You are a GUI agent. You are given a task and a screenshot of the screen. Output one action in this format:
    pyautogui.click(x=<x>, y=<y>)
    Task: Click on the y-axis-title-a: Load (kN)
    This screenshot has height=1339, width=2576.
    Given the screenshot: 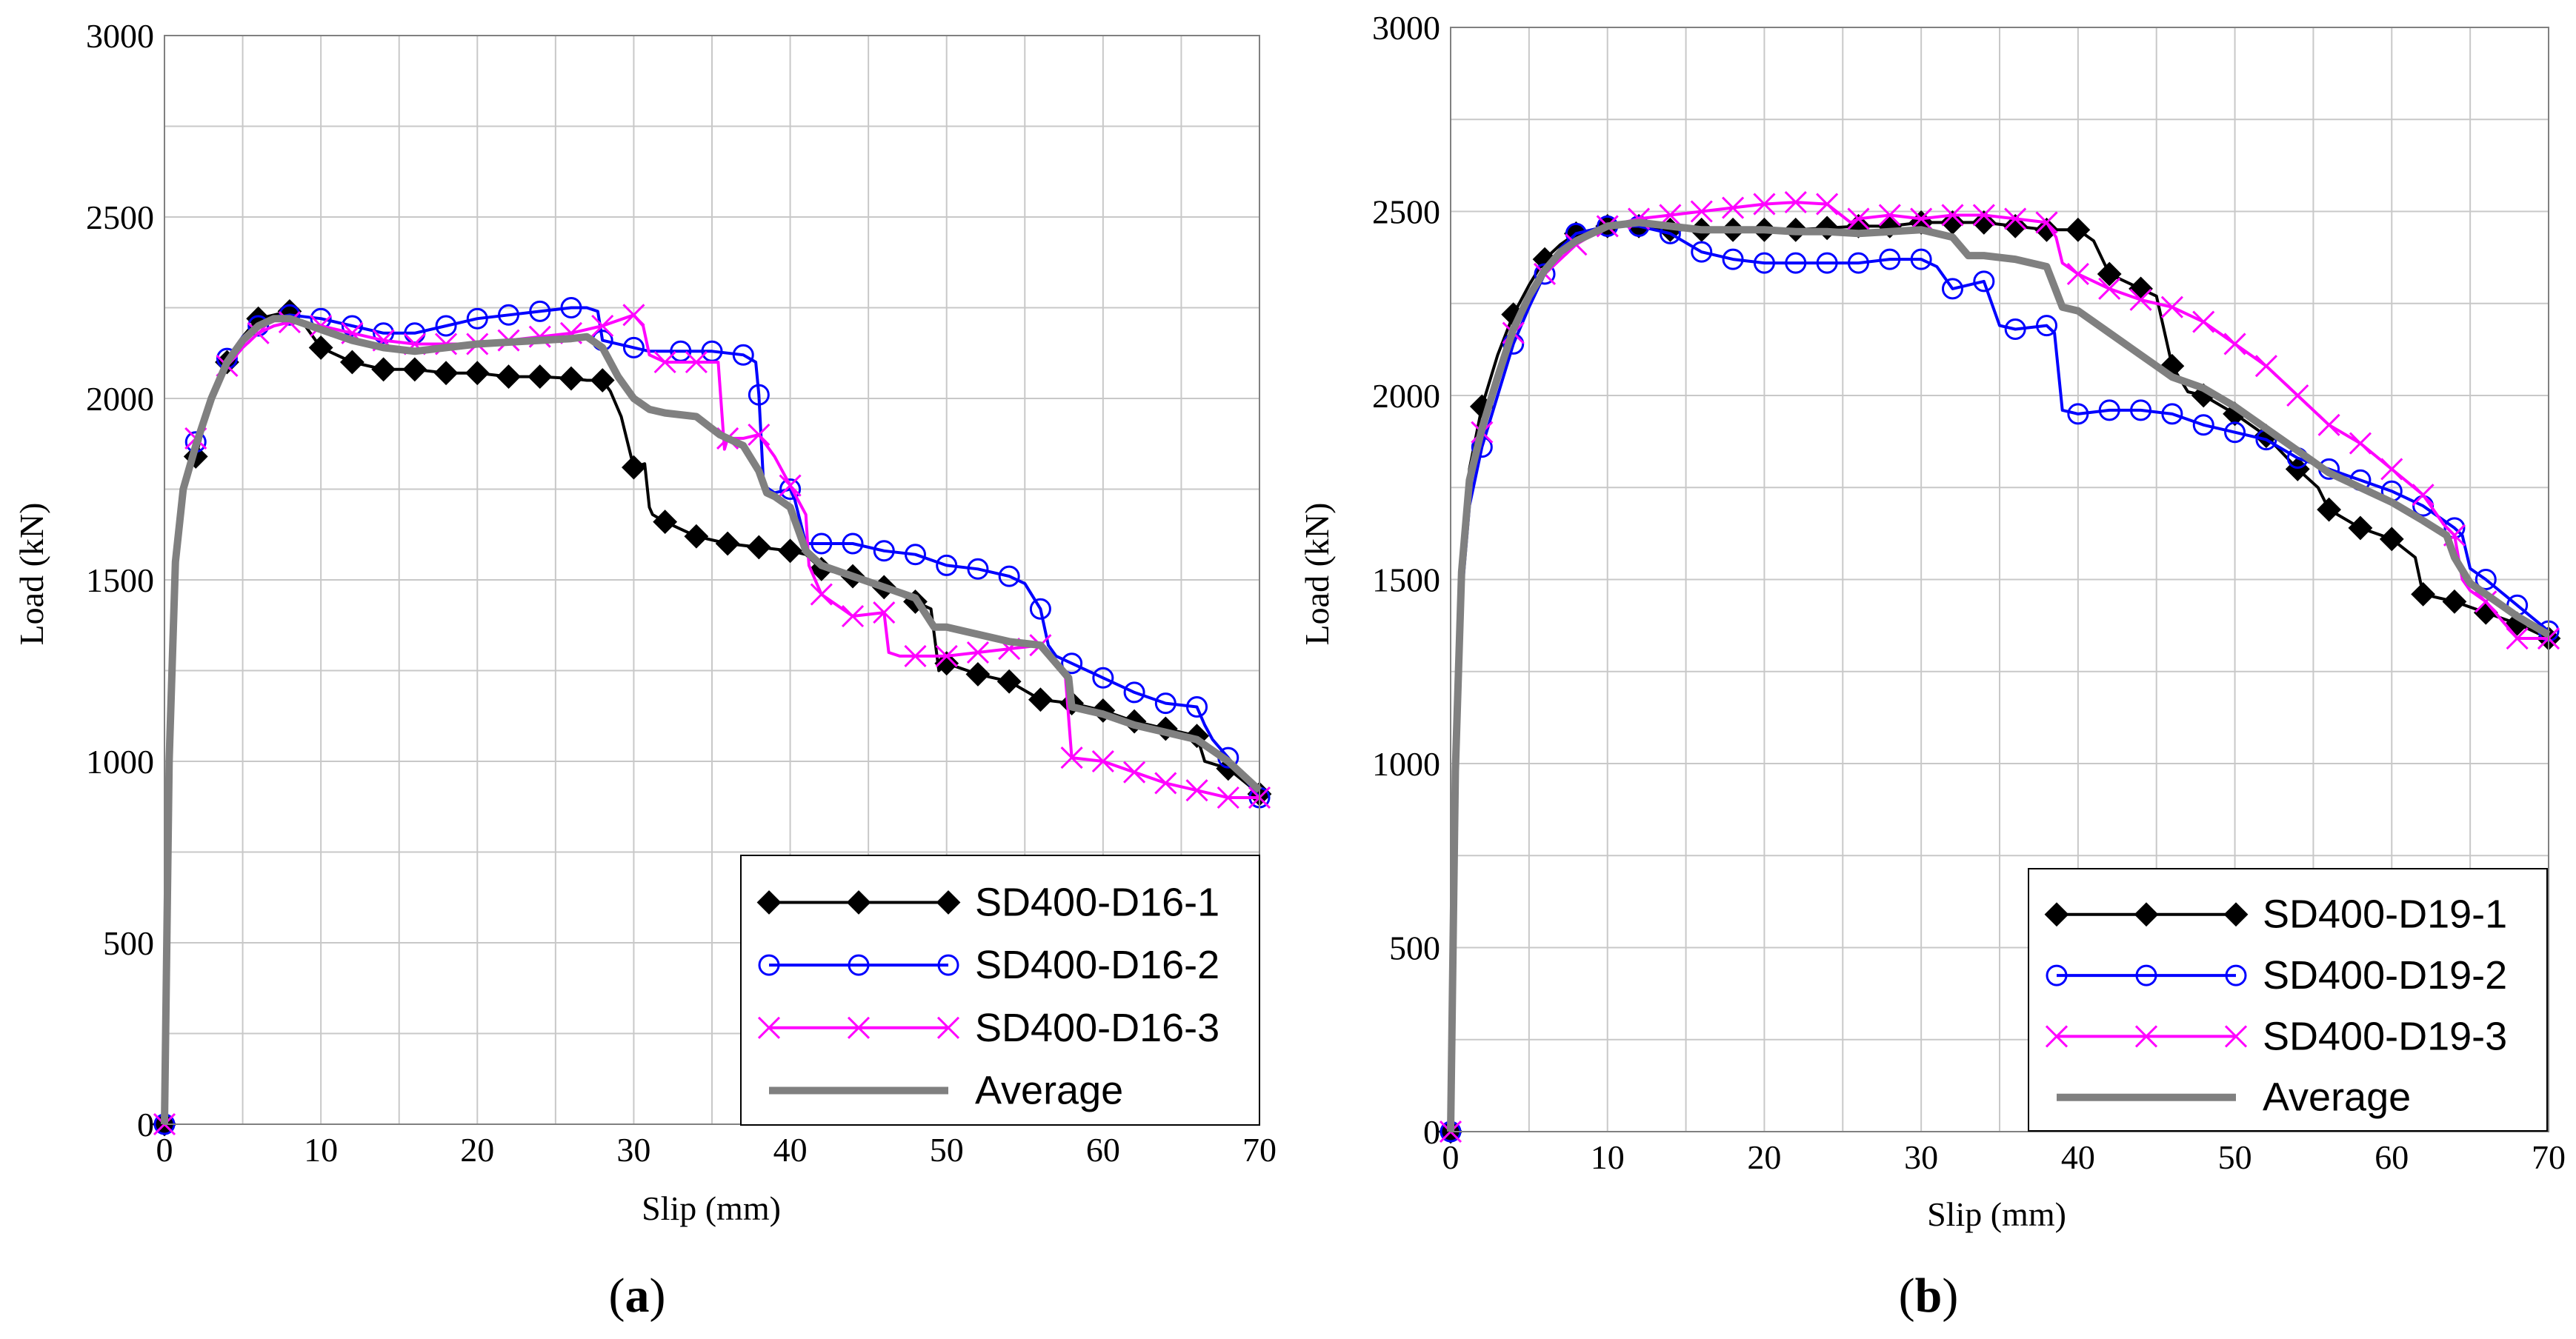 What is the action you would take?
    pyautogui.click(x=32, y=574)
    